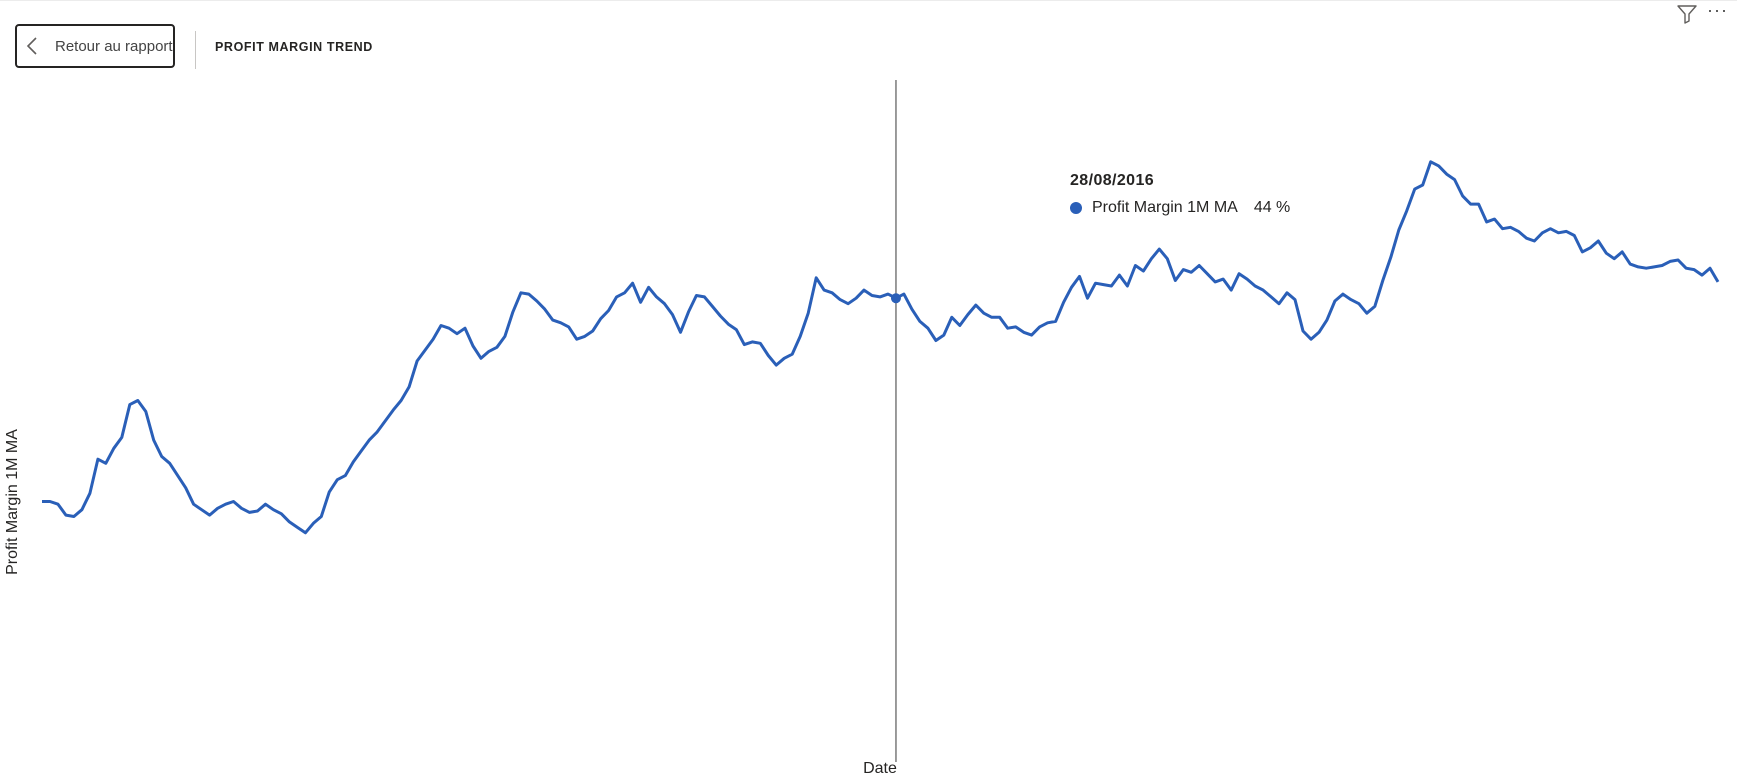 This screenshot has width=1737, height=782. What do you see at coordinates (31, 46) in the screenshot?
I see `chevron-left-icon` at bounding box center [31, 46].